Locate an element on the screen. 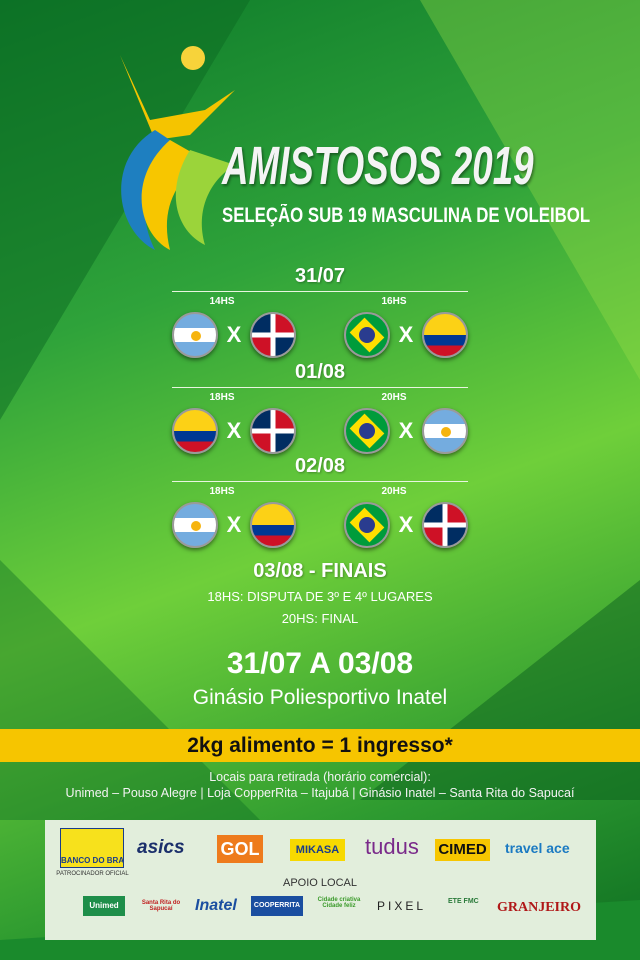 The height and width of the screenshot is (960, 640). event-venue: Ginásio Poliesportivo Inatel is located at coordinates (320, 697).